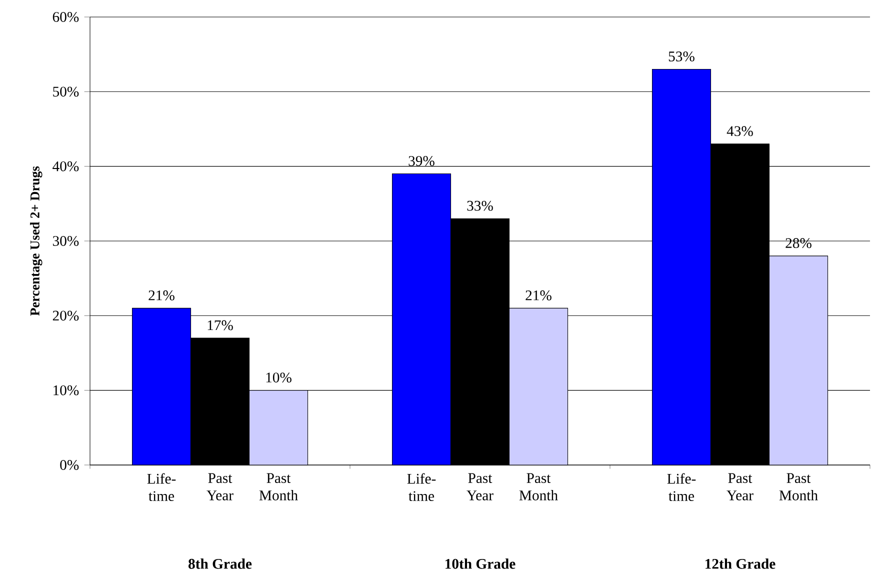  What do you see at coordinates (421, 161) in the screenshot?
I see `data-label: 39%` at bounding box center [421, 161].